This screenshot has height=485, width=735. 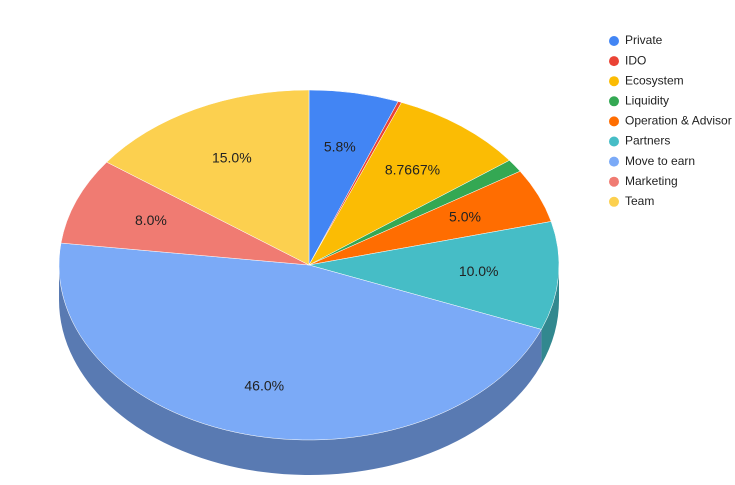 I want to click on slice-side, so click(x=550, y=315).